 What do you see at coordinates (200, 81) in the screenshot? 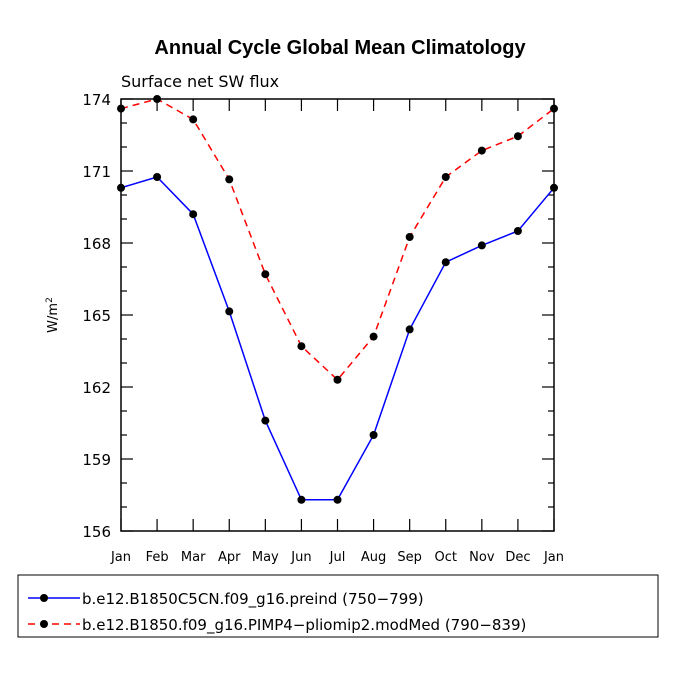
I see `chart-subtitle: Surface net SW flux` at bounding box center [200, 81].